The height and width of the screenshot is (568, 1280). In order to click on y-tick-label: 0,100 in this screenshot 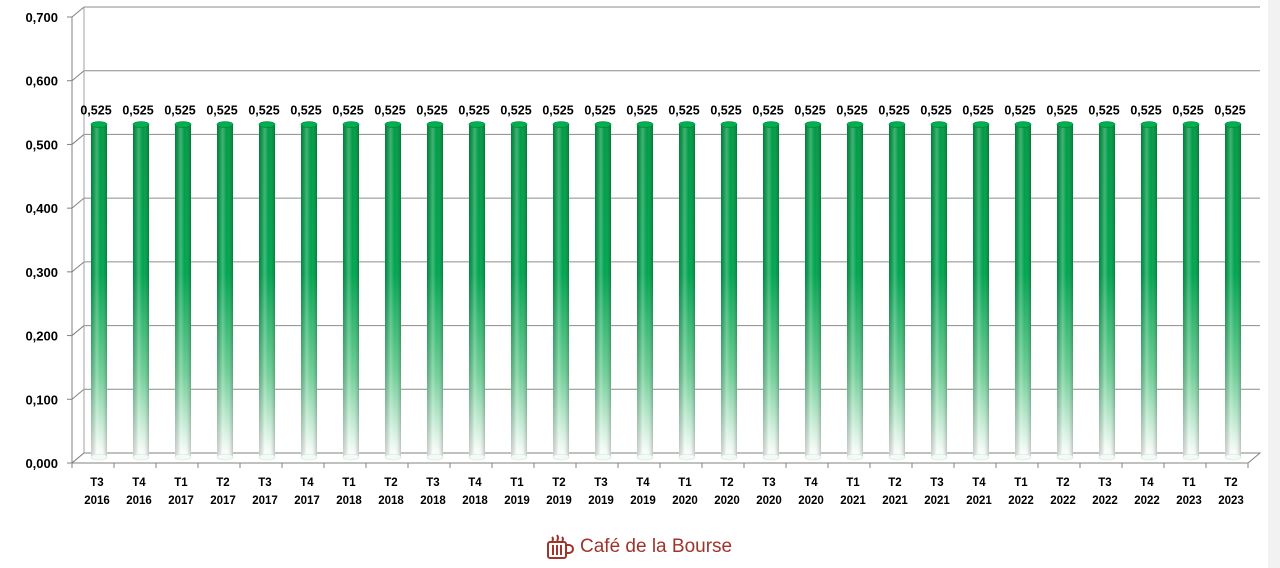, I will do `click(41, 399)`.